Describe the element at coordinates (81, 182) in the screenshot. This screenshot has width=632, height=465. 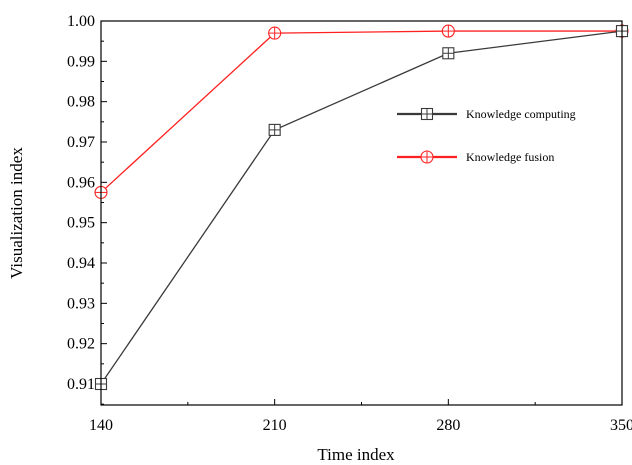
I see `y-tick-label: 0.96` at that location.